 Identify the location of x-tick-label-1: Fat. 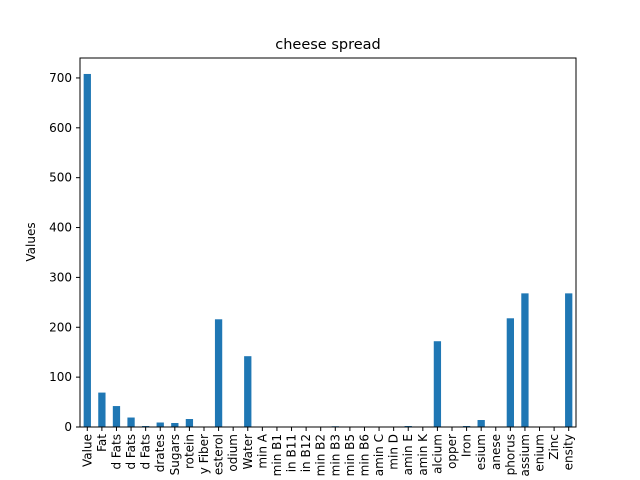
(102, 443).